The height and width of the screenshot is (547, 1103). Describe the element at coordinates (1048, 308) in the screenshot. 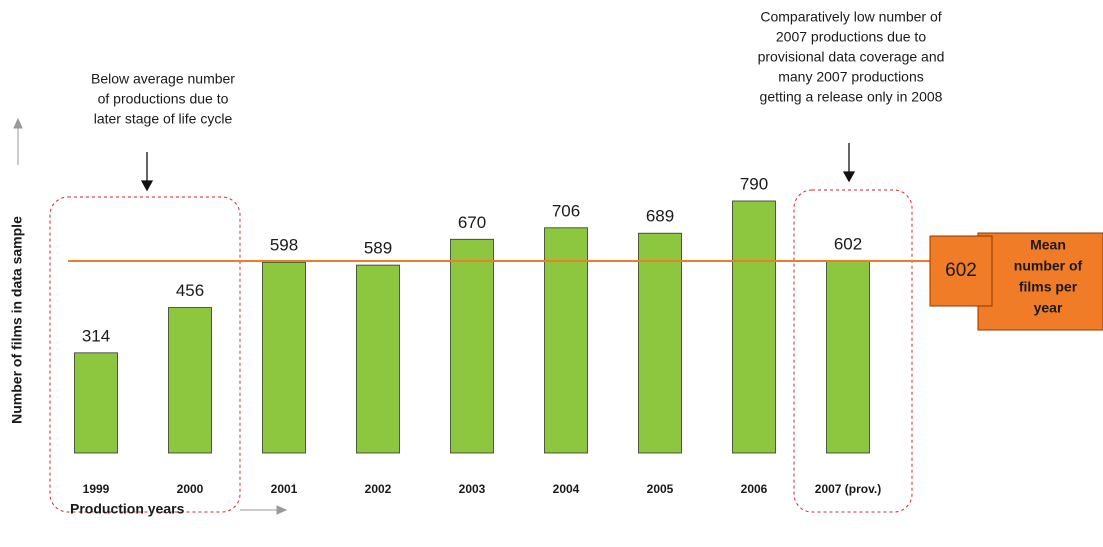

I see `mean-label: year` at that location.